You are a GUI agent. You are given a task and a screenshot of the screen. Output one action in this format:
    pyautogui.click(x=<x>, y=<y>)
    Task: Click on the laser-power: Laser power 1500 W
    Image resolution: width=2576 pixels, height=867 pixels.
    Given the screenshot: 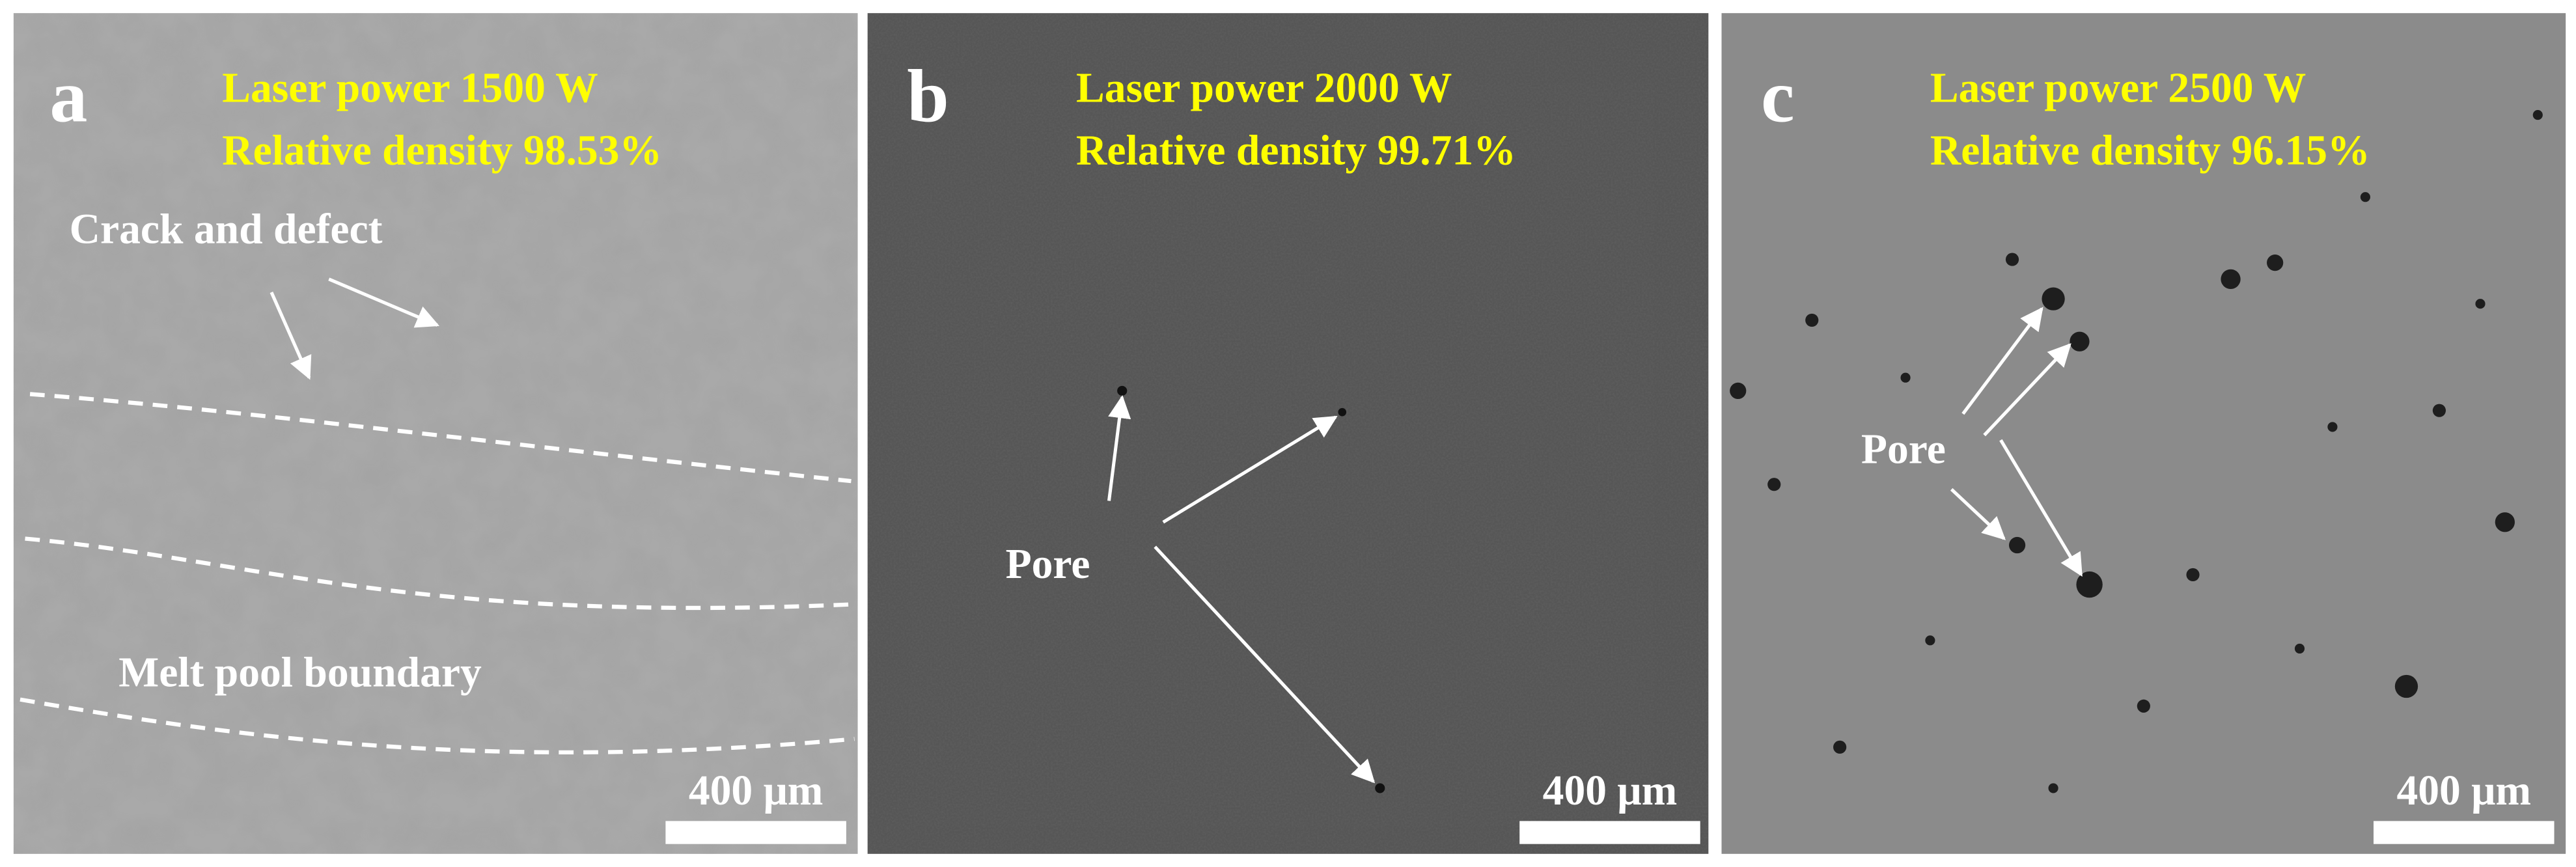 What is the action you would take?
    pyautogui.click(x=410, y=88)
    